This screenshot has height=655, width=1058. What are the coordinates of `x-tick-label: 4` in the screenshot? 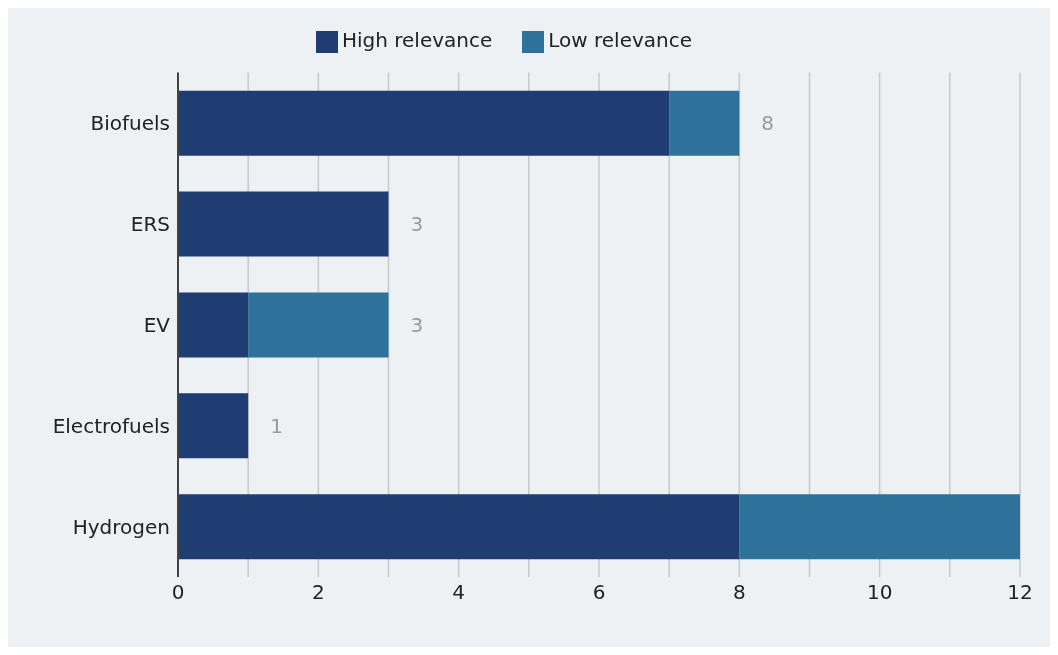 It's located at (459, 592).